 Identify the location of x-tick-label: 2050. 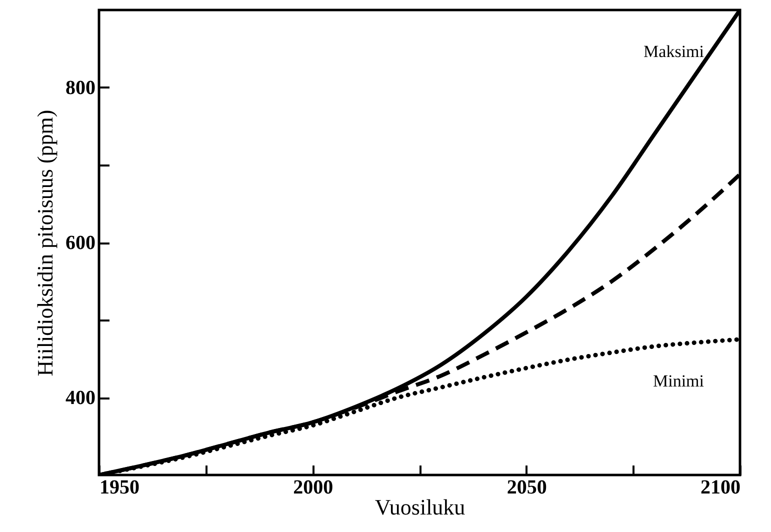
(526, 487).